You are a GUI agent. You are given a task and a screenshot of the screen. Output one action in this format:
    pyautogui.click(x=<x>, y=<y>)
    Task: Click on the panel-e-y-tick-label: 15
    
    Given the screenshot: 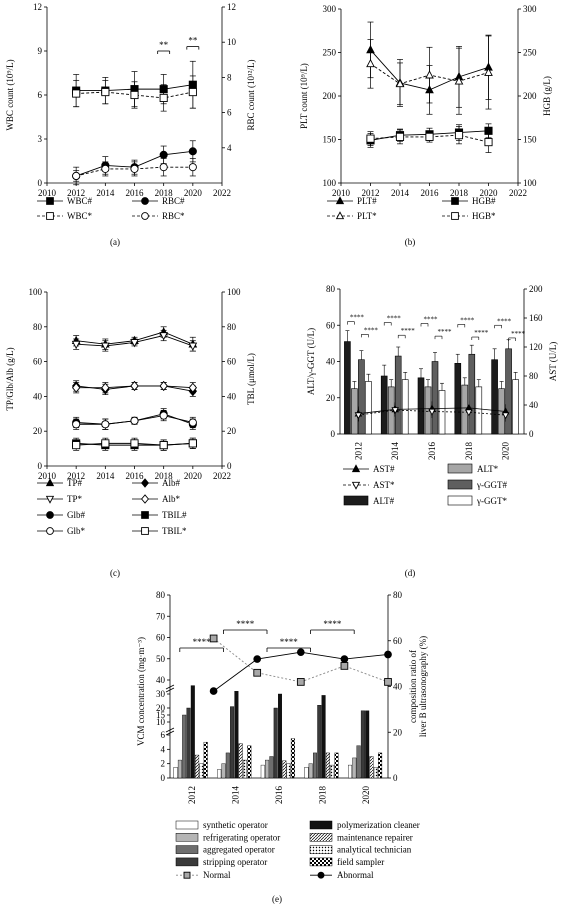 What is the action you would take?
    pyautogui.click(x=161, y=715)
    